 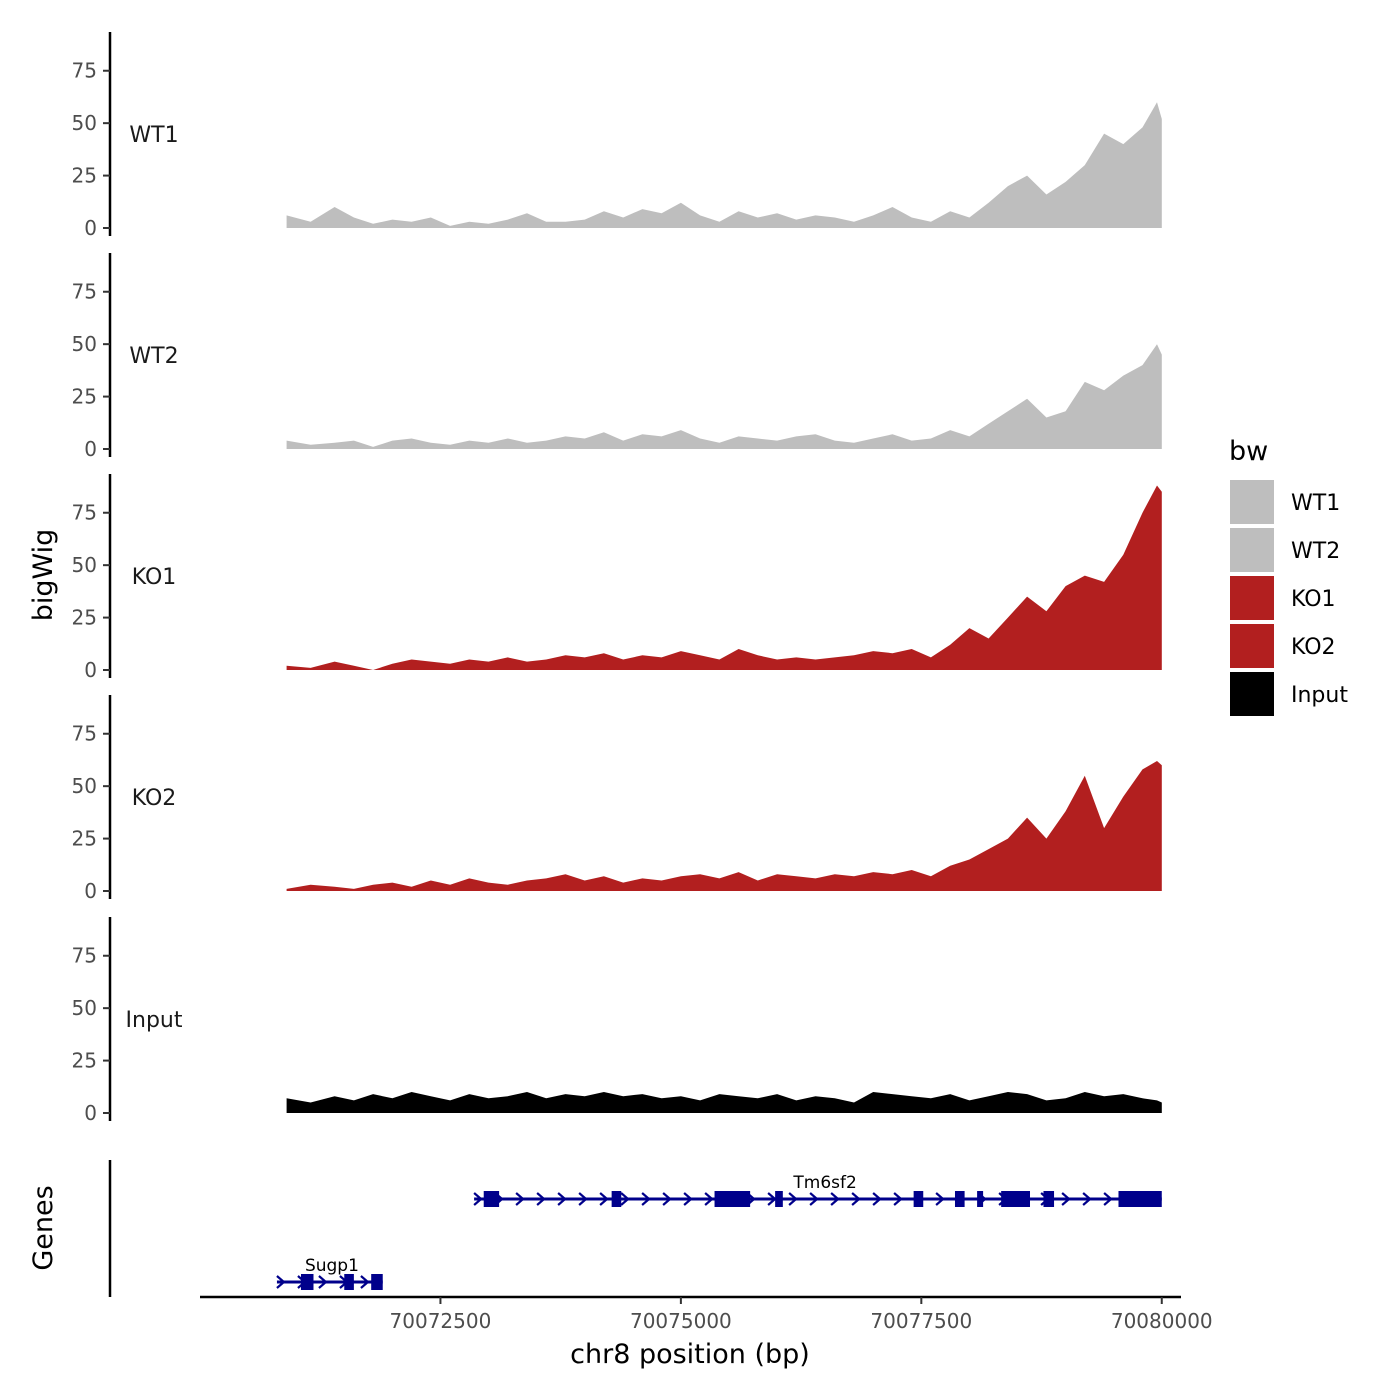 What do you see at coordinates (1162, 1321) in the screenshot?
I see `x-tick-label: 70080000` at bounding box center [1162, 1321].